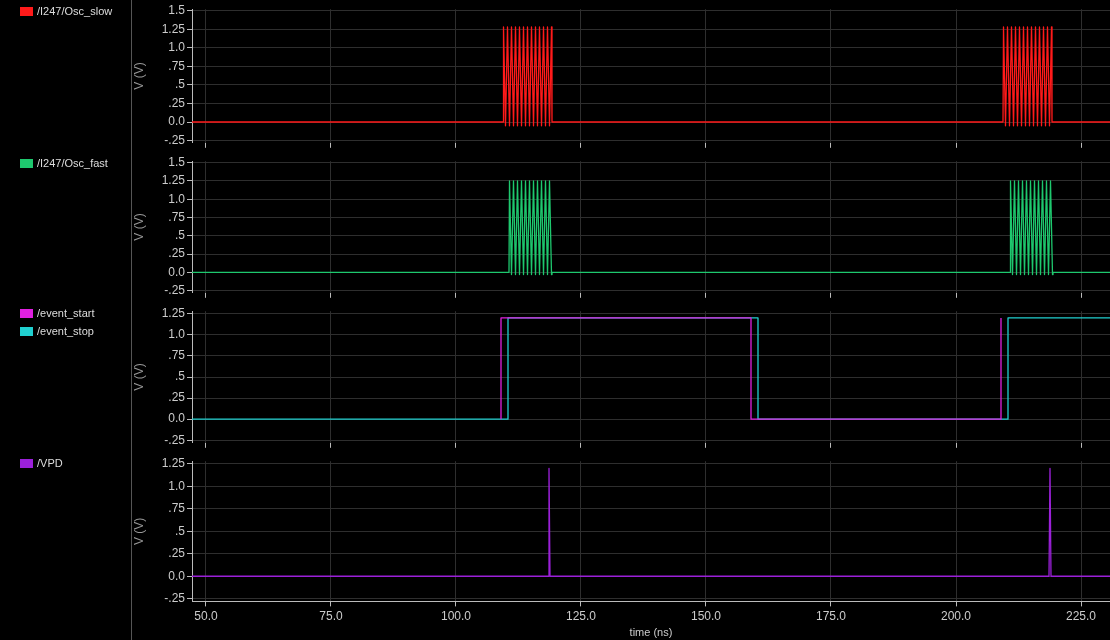 The image size is (1110, 640). I want to click on x-tick-label: 100.0, so click(456, 615).